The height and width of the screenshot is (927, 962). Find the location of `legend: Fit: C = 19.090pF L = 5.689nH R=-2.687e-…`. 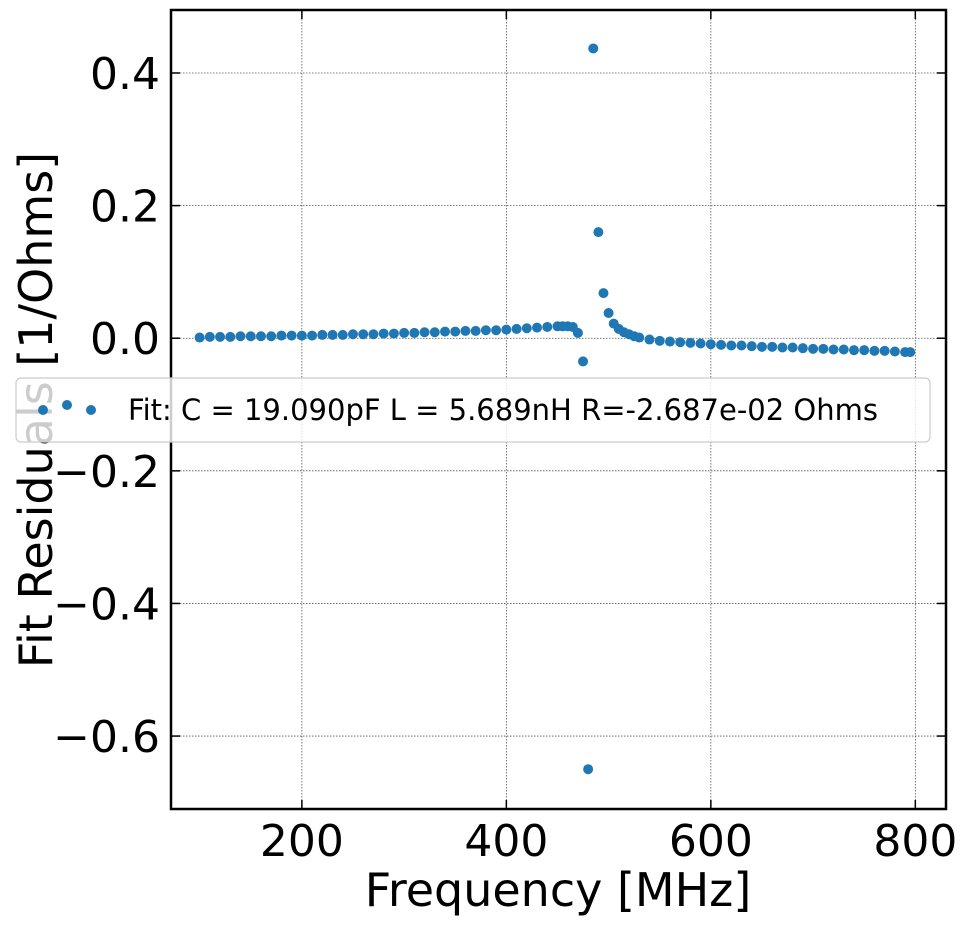

legend: Fit: C = 19.090pF L = 5.689nH R=-2.687e-… is located at coordinates (473, 410).